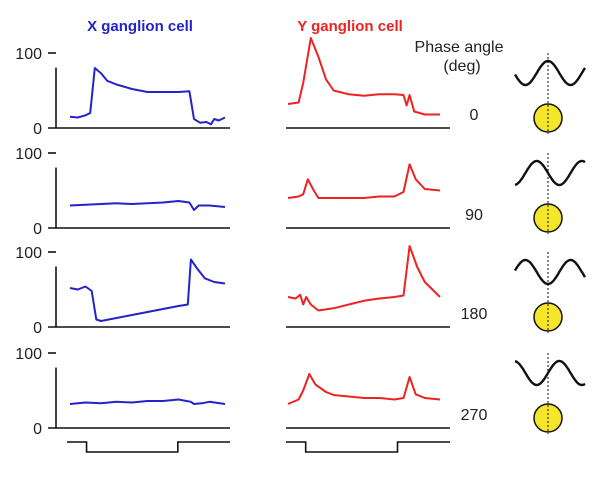 This screenshot has height=486, width=600. I want to click on phase-header-line2: (deg), so click(461, 66).